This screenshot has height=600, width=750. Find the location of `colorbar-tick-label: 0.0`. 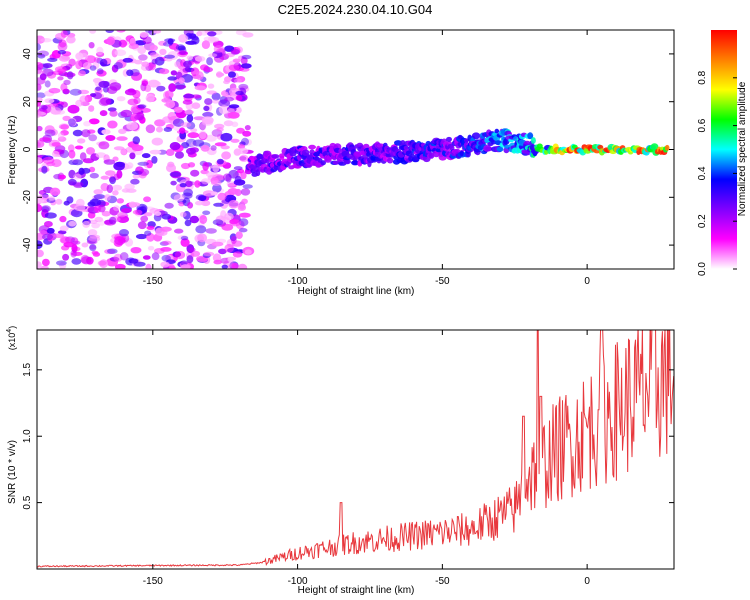

colorbar-tick-label: 0.0 is located at coordinates (702, 269).